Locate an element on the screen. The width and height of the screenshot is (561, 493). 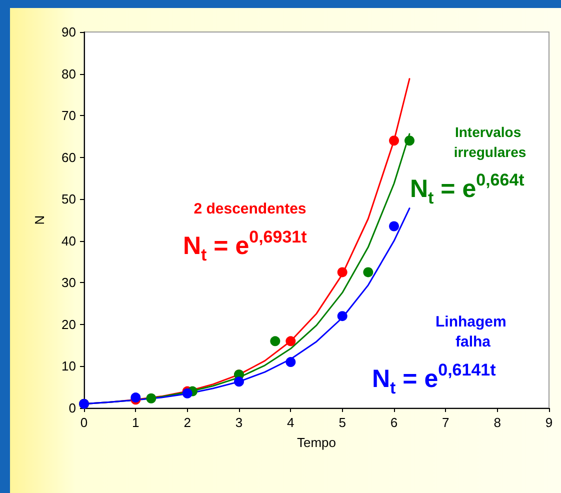
x-tick-label: 3 is located at coordinates (239, 422).